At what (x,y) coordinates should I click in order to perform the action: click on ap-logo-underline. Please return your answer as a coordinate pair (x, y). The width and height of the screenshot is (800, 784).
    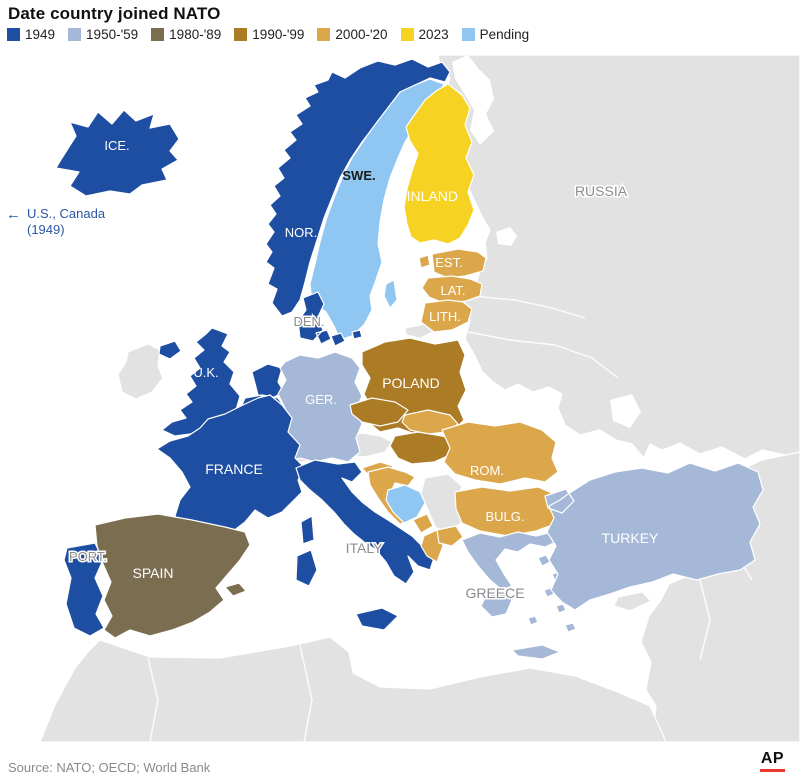
    Looking at the image, I should click on (772, 770).